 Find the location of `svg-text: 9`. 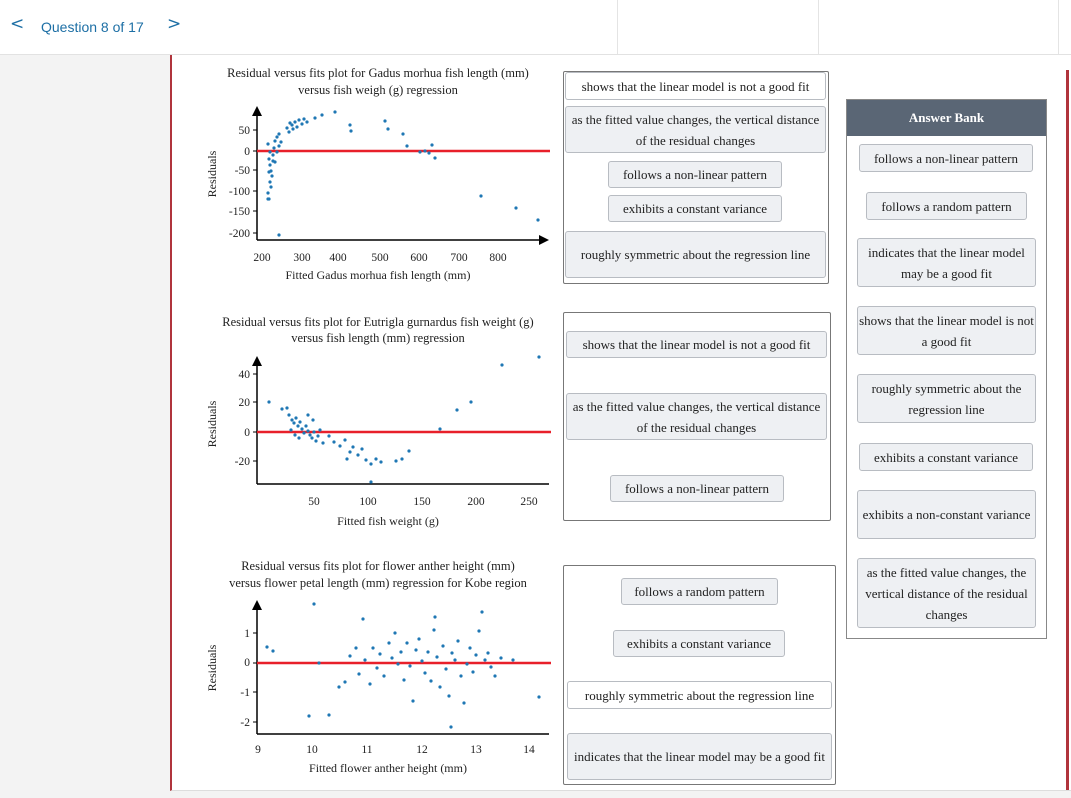

svg-text: 9 is located at coordinates (258, 750).